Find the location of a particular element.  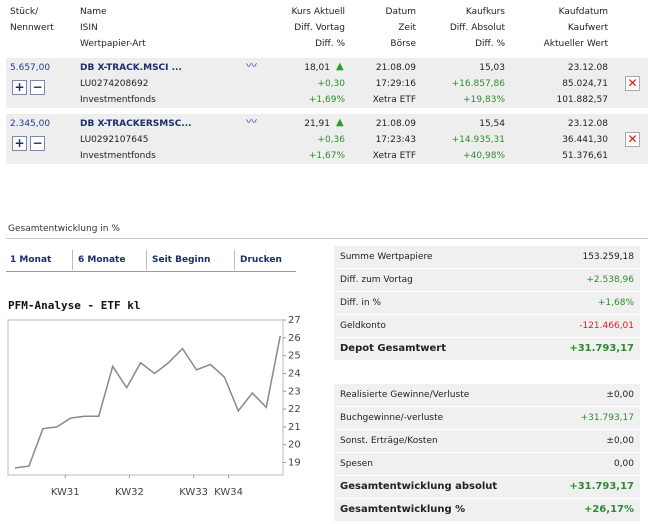

y-tick-label: 24 is located at coordinates (294, 373).